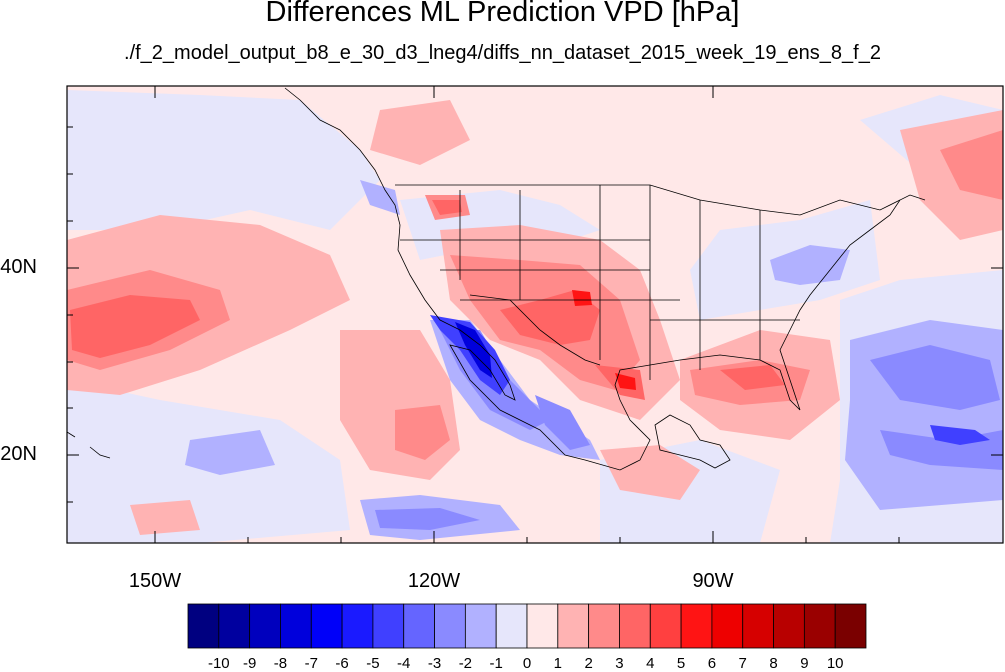 This screenshot has width=1005, height=672. Describe the element at coordinates (311, 663) in the screenshot. I see `colorbar-label: -7` at that location.